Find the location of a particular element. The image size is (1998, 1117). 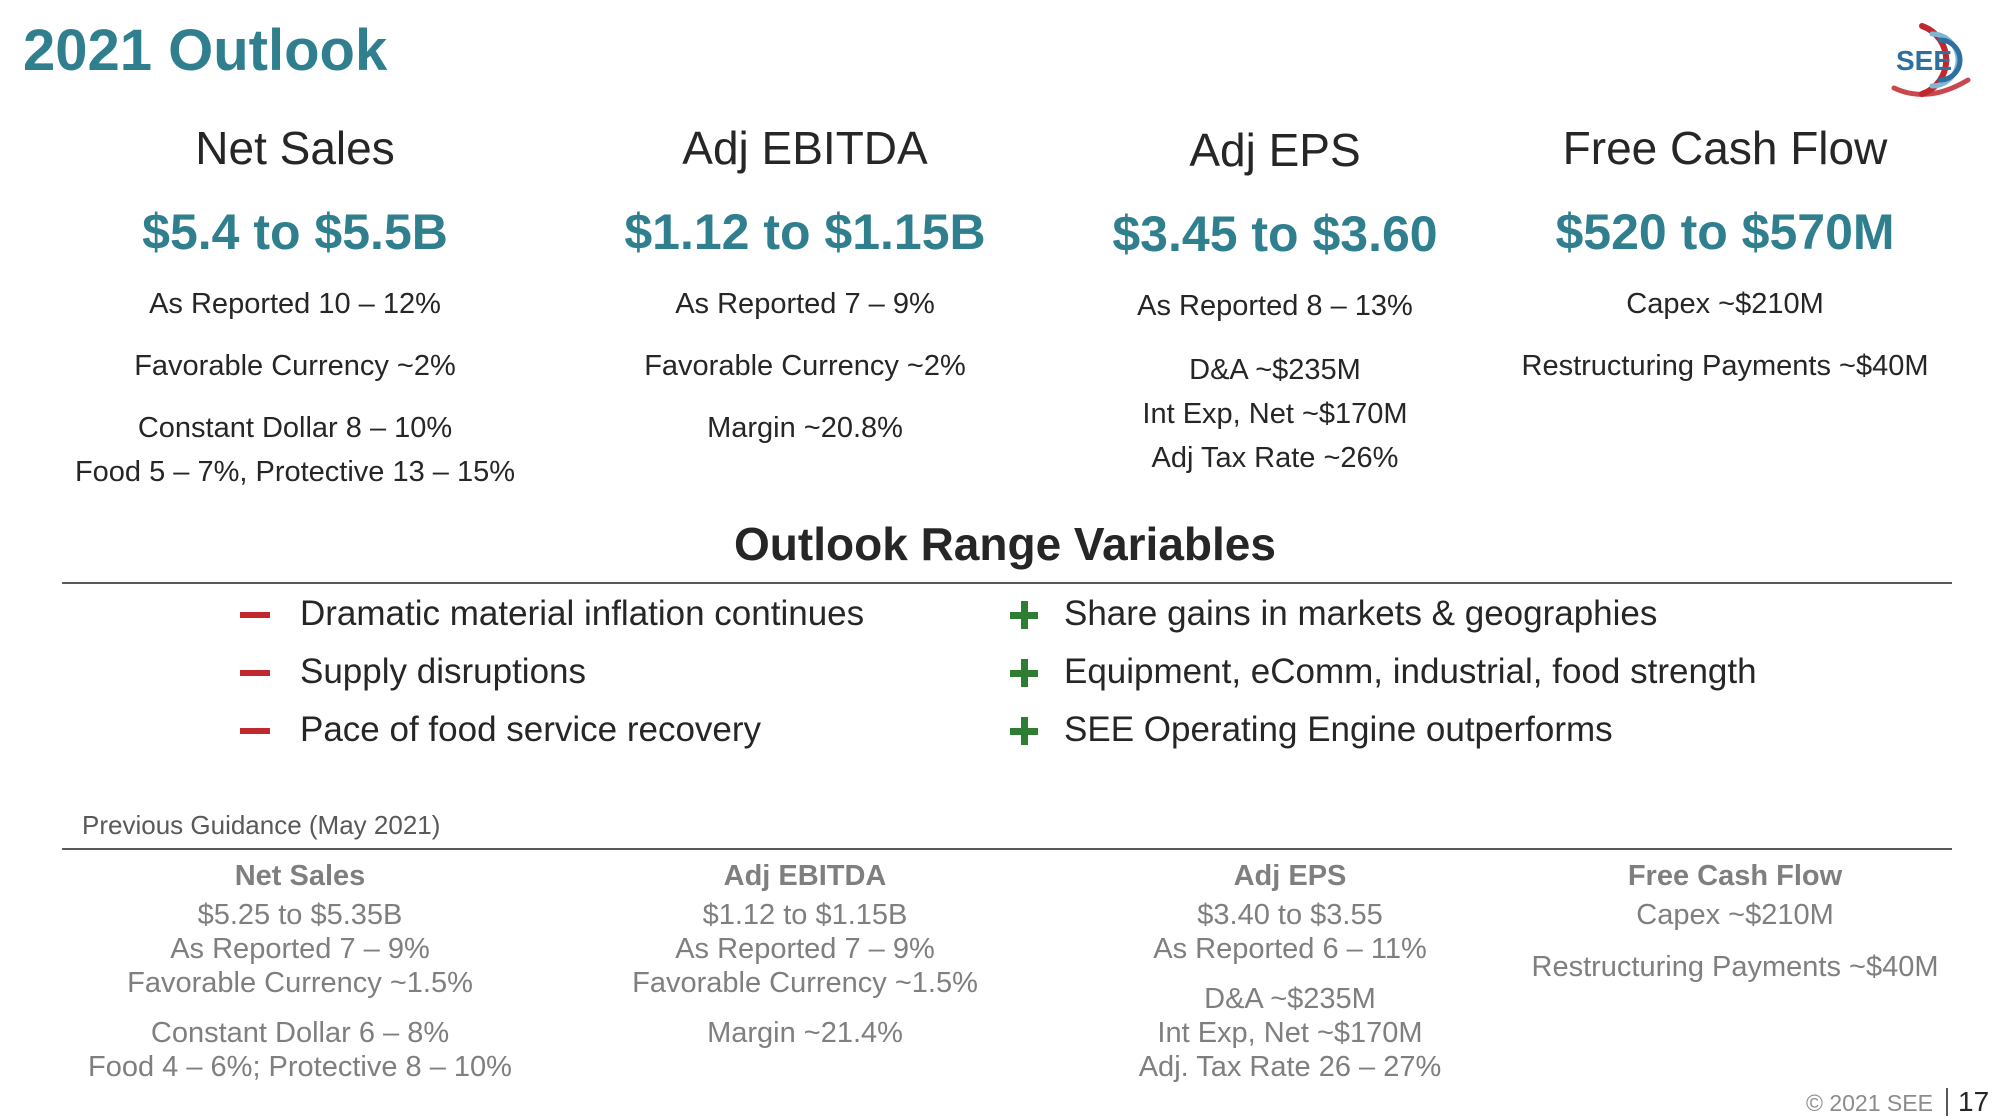

risk-item: Pace of food service recovery is located at coordinates (531, 729).